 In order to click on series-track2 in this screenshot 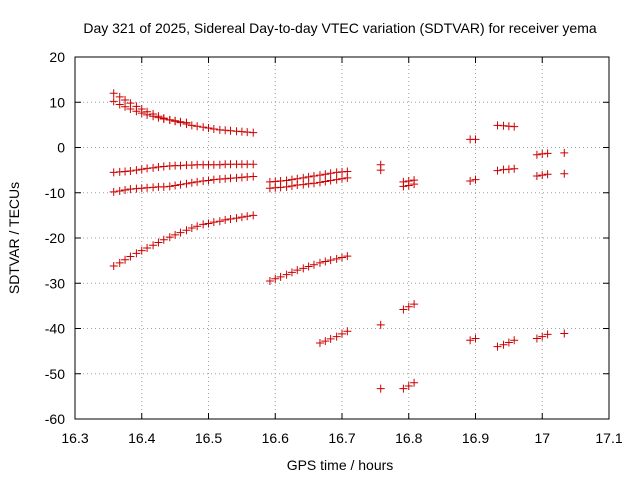, I will do `click(150, 112)`.